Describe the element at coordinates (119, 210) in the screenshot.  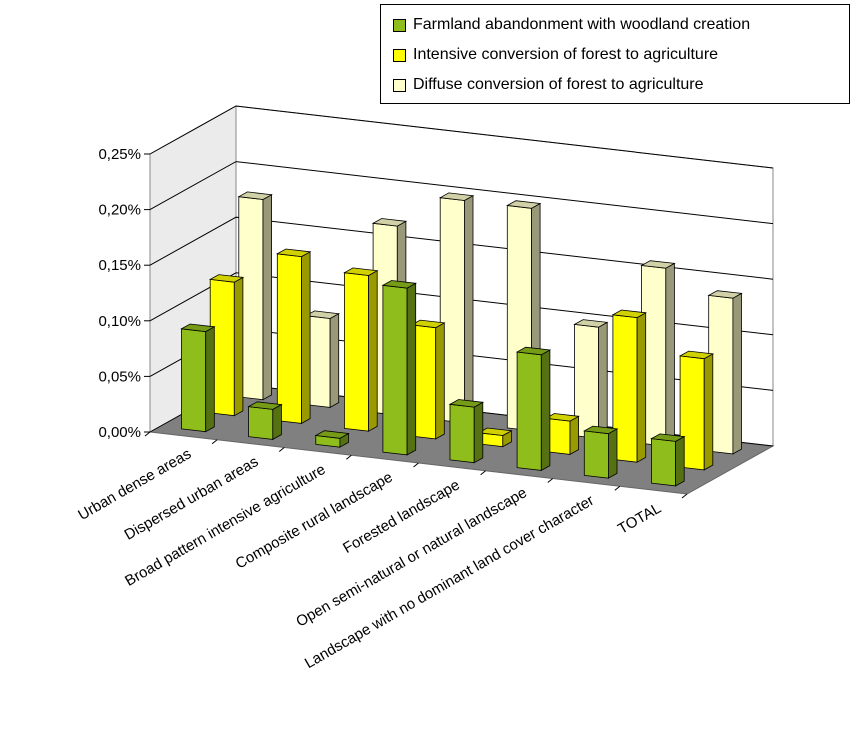
I see `y-tick-label: 0,20%` at that location.